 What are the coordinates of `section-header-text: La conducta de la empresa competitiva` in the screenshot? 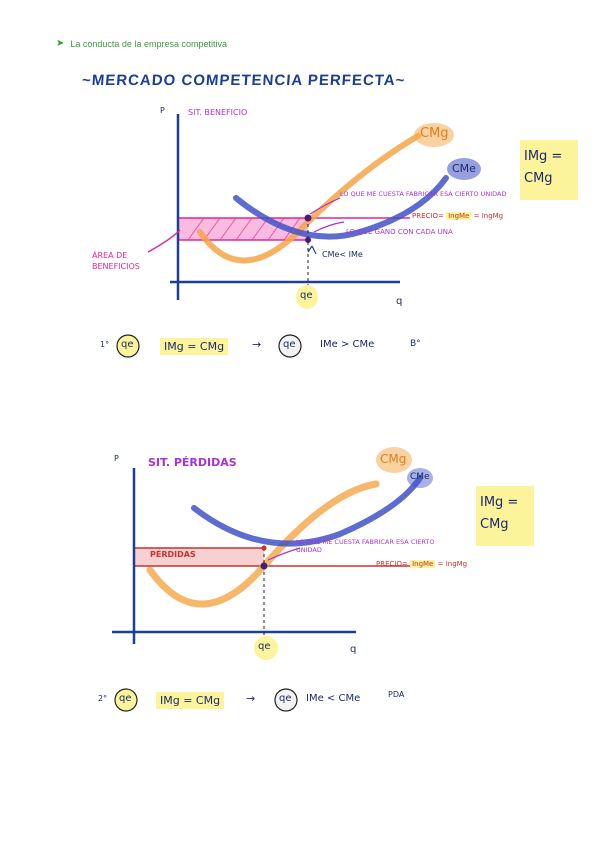 It's located at (148, 43).